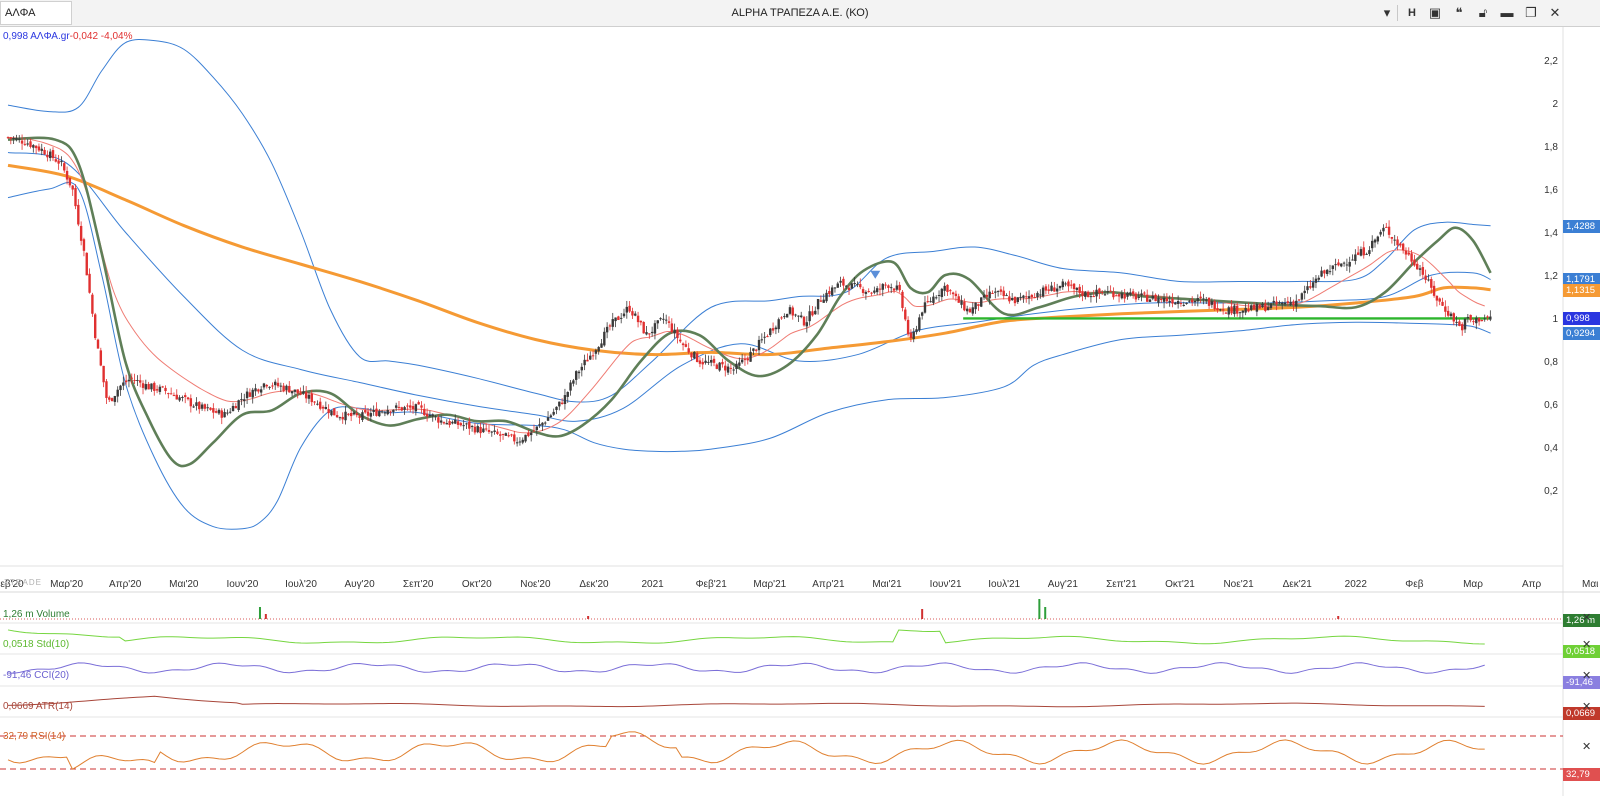 The image size is (1600, 796). What do you see at coordinates (1063, 584) in the screenshot?
I see `x-tick-label: Αυγ'21` at bounding box center [1063, 584].